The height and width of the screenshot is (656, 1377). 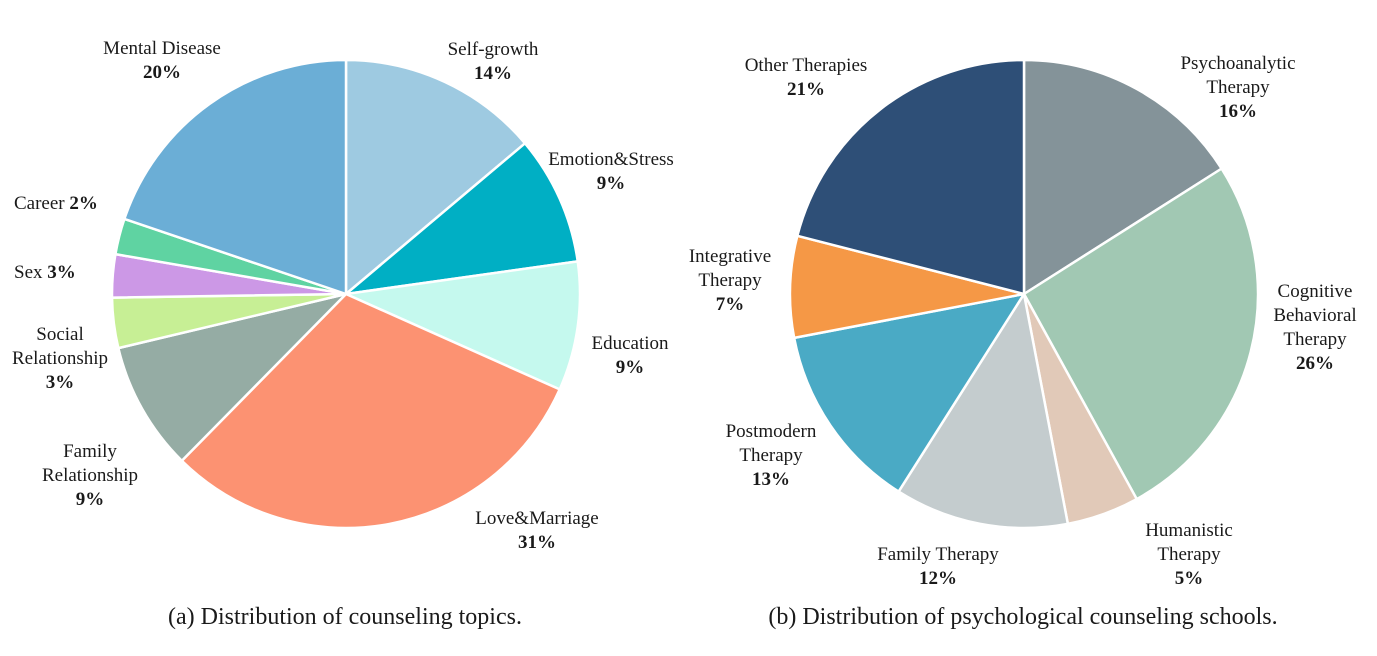 What do you see at coordinates (911, 177) in the screenshot?
I see `pie-slice-other-therapies` at bounding box center [911, 177].